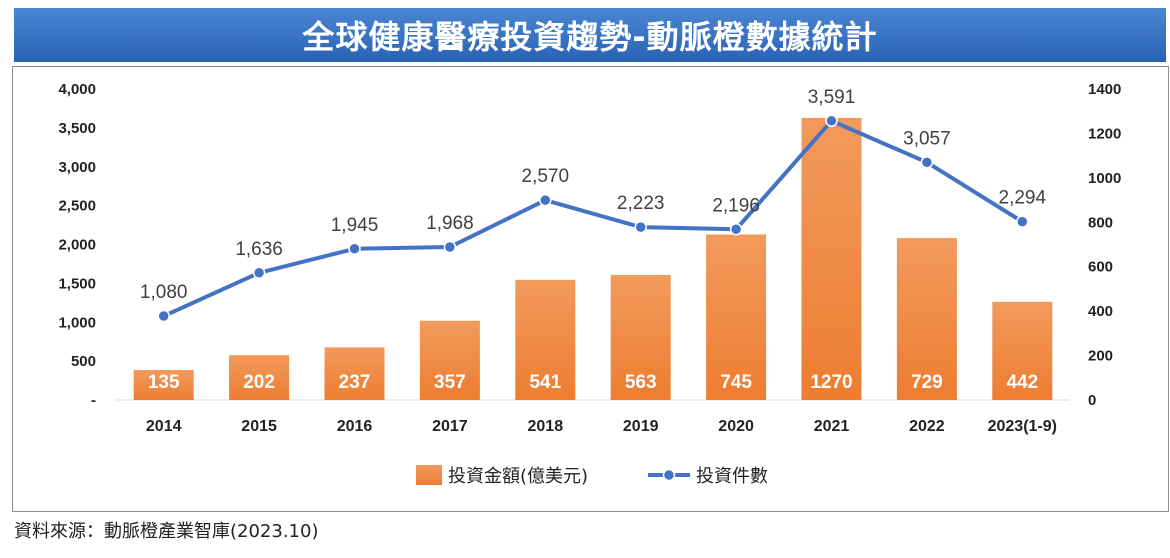  What do you see at coordinates (1100, 267) in the screenshot?
I see `right-axis-tick: 600` at bounding box center [1100, 267].